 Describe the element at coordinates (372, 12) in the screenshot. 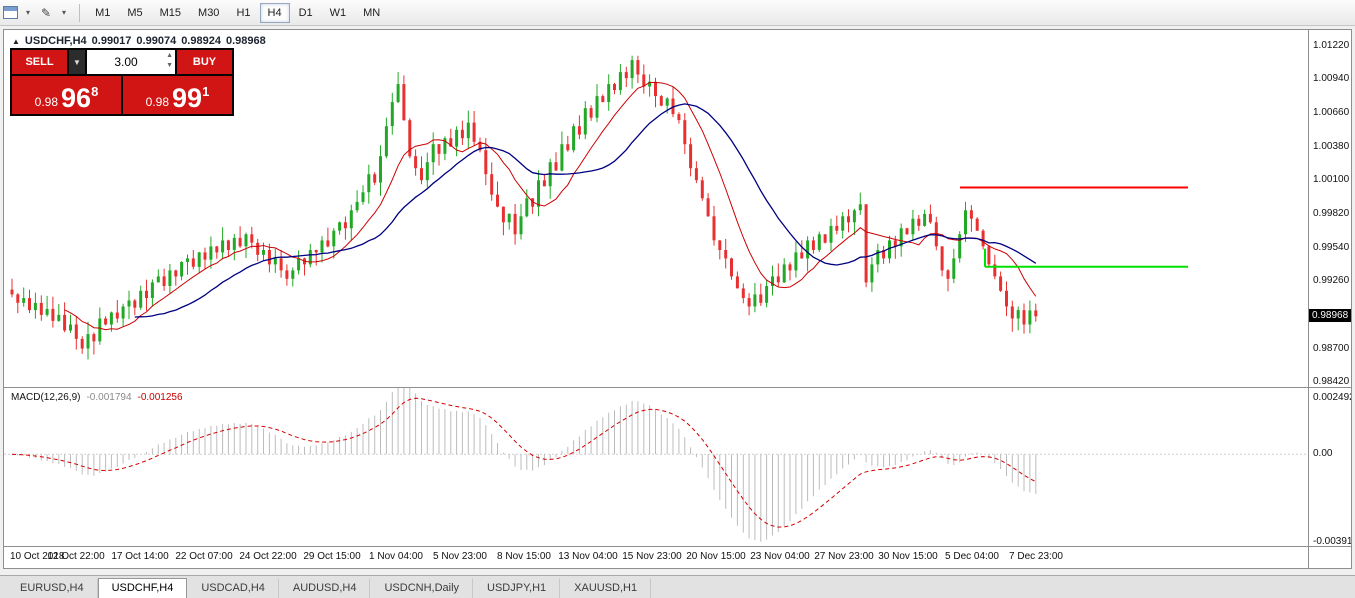

I see `timeframe-button-mn: MN` at that location.